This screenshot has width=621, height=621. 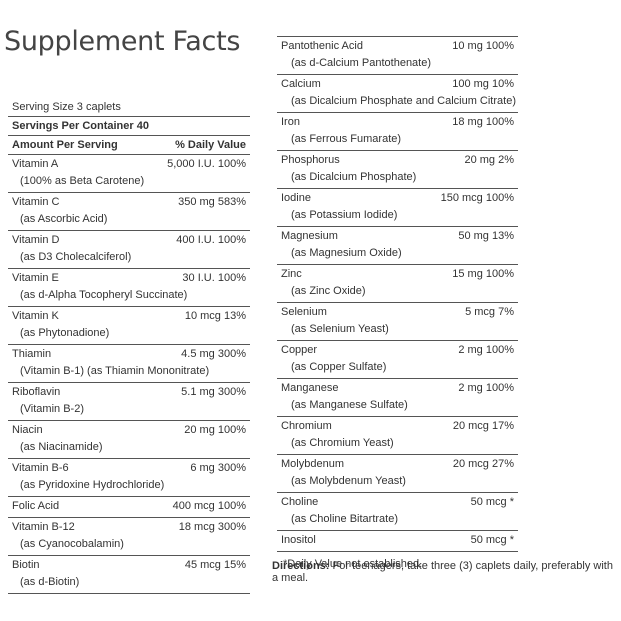 I want to click on nutrient-amount: 5,000 I.U. 100%, so click(x=206, y=164).